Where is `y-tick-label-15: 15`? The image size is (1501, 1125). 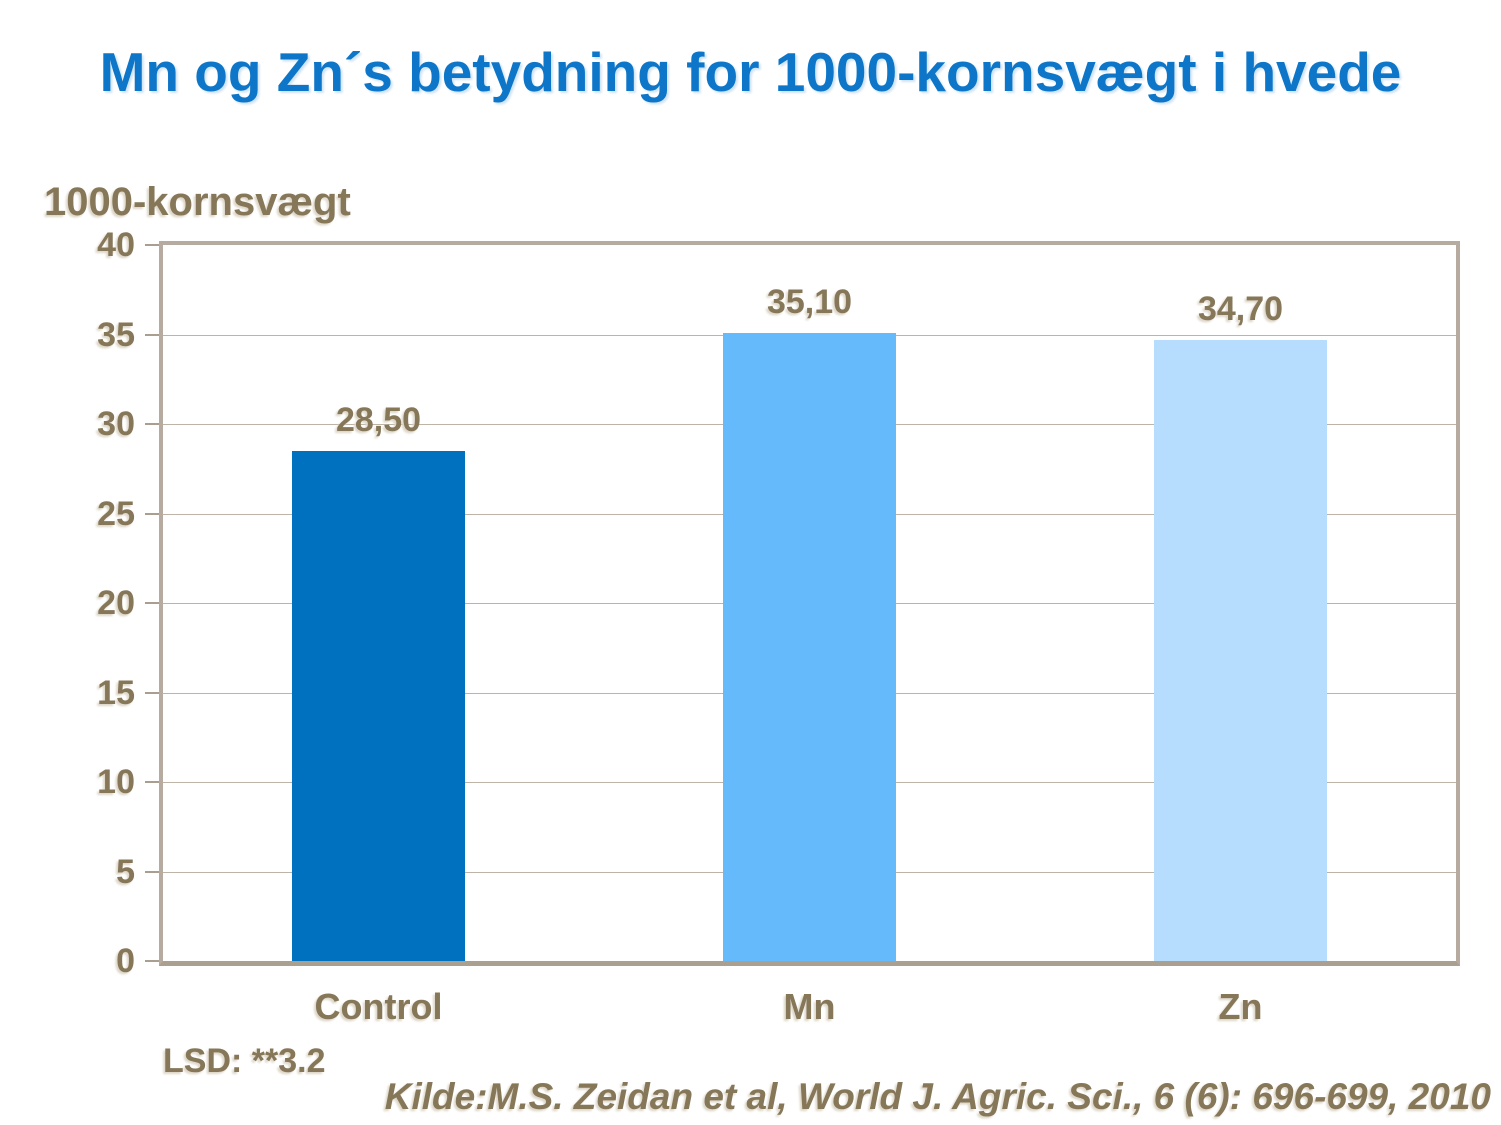
y-tick-label-15: 15 is located at coordinates (116, 692).